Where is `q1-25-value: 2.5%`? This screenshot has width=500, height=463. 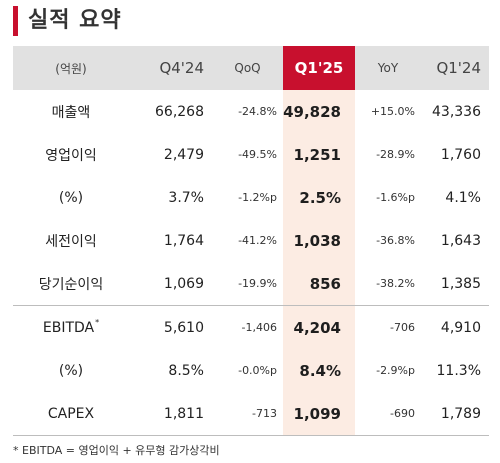
q1-25-value: 2.5% is located at coordinates (319, 197).